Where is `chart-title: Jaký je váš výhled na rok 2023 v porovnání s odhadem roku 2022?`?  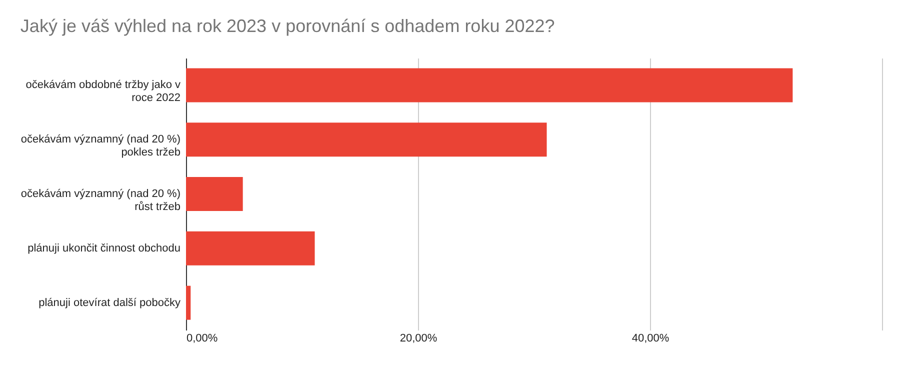 chart-title: Jaký je váš výhled na rok 2023 v porovnání s odhadem roku 2022? is located at coordinates (287, 26).